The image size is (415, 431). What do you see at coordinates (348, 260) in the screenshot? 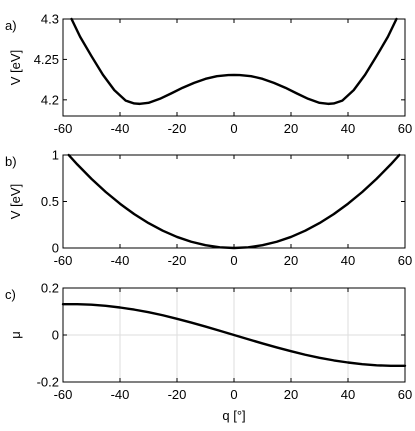
I see `panel-2-xtick-label: 40` at bounding box center [348, 260].